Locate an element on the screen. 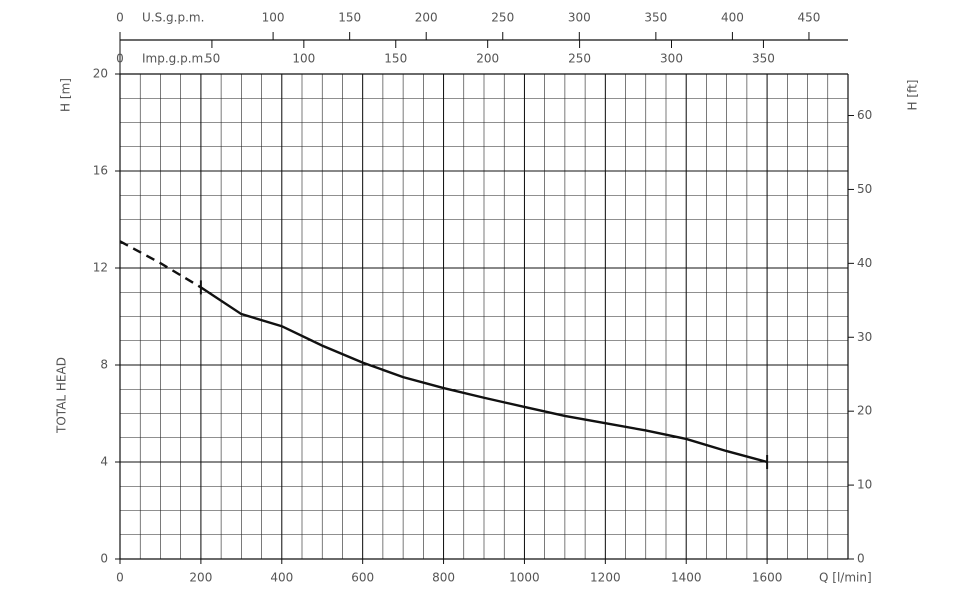 This screenshot has height=590, width=974. y2-tick-label: 50 is located at coordinates (864, 189).